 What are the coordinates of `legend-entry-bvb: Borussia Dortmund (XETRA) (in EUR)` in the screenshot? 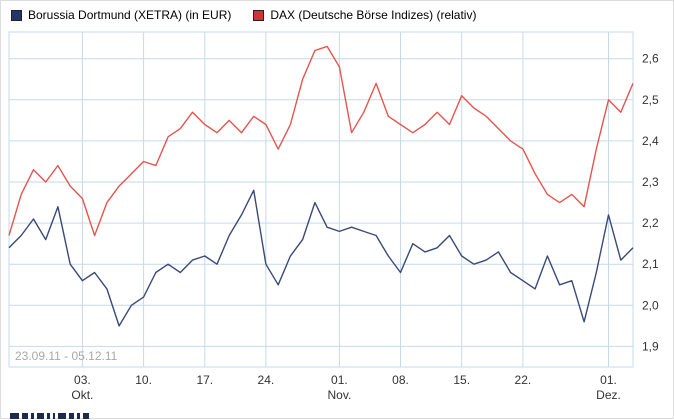 It's located at (121, 15).